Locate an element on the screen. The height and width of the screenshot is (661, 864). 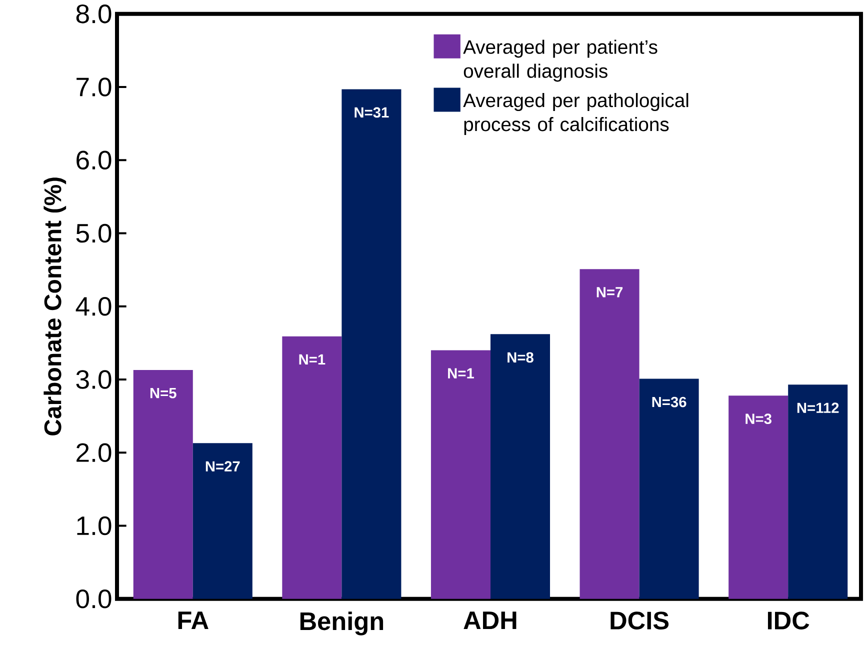
annotation: N=5 is located at coordinates (163, 393).